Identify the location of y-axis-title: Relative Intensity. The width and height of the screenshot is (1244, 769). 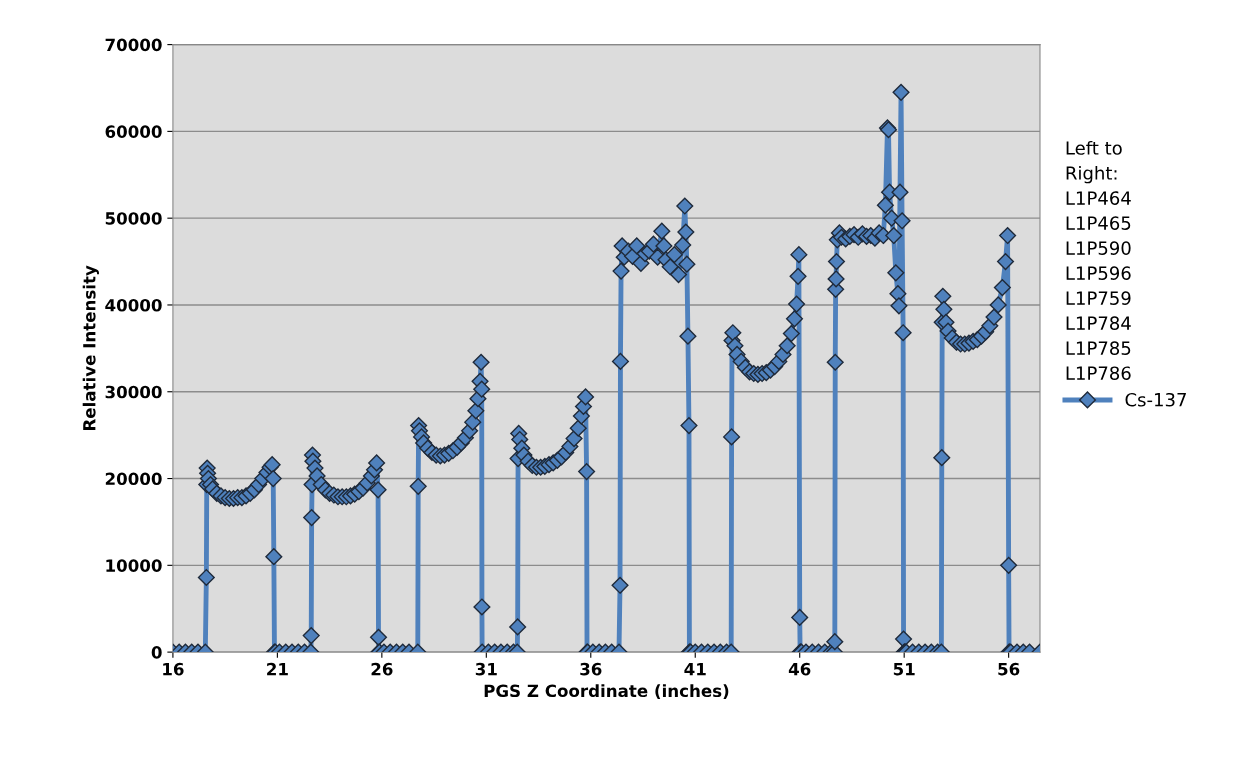
(90, 348).